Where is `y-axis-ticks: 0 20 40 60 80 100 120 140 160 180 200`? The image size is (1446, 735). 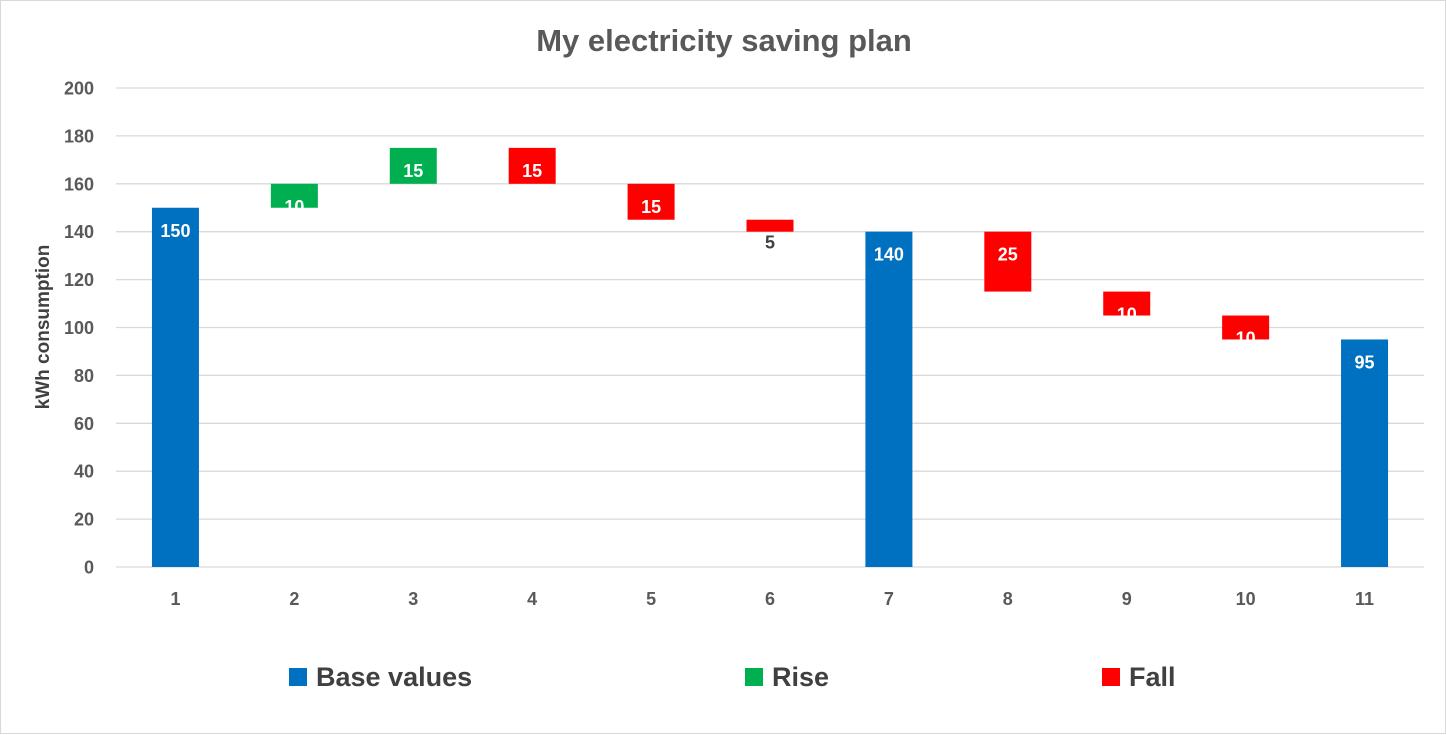
y-axis-ticks: 0 20 40 60 80 100 120 140 160 180 200 is located at coordinates (79, 328).